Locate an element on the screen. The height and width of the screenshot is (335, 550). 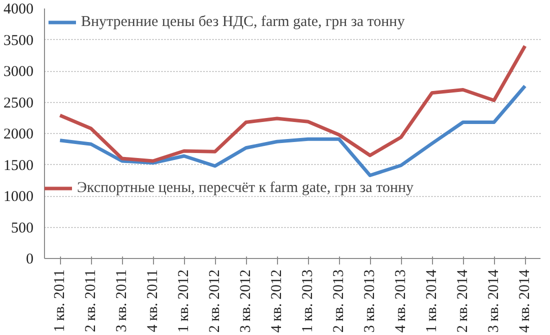
x-tick-label: 2 кв. 2014 is located at coordinates (463, 301).